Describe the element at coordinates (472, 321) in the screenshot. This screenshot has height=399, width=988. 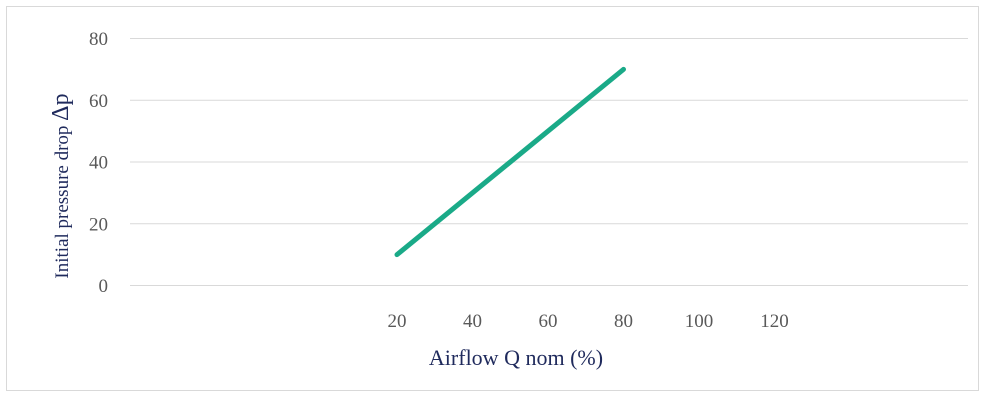
I see `x-tick-label: 40` at that location.